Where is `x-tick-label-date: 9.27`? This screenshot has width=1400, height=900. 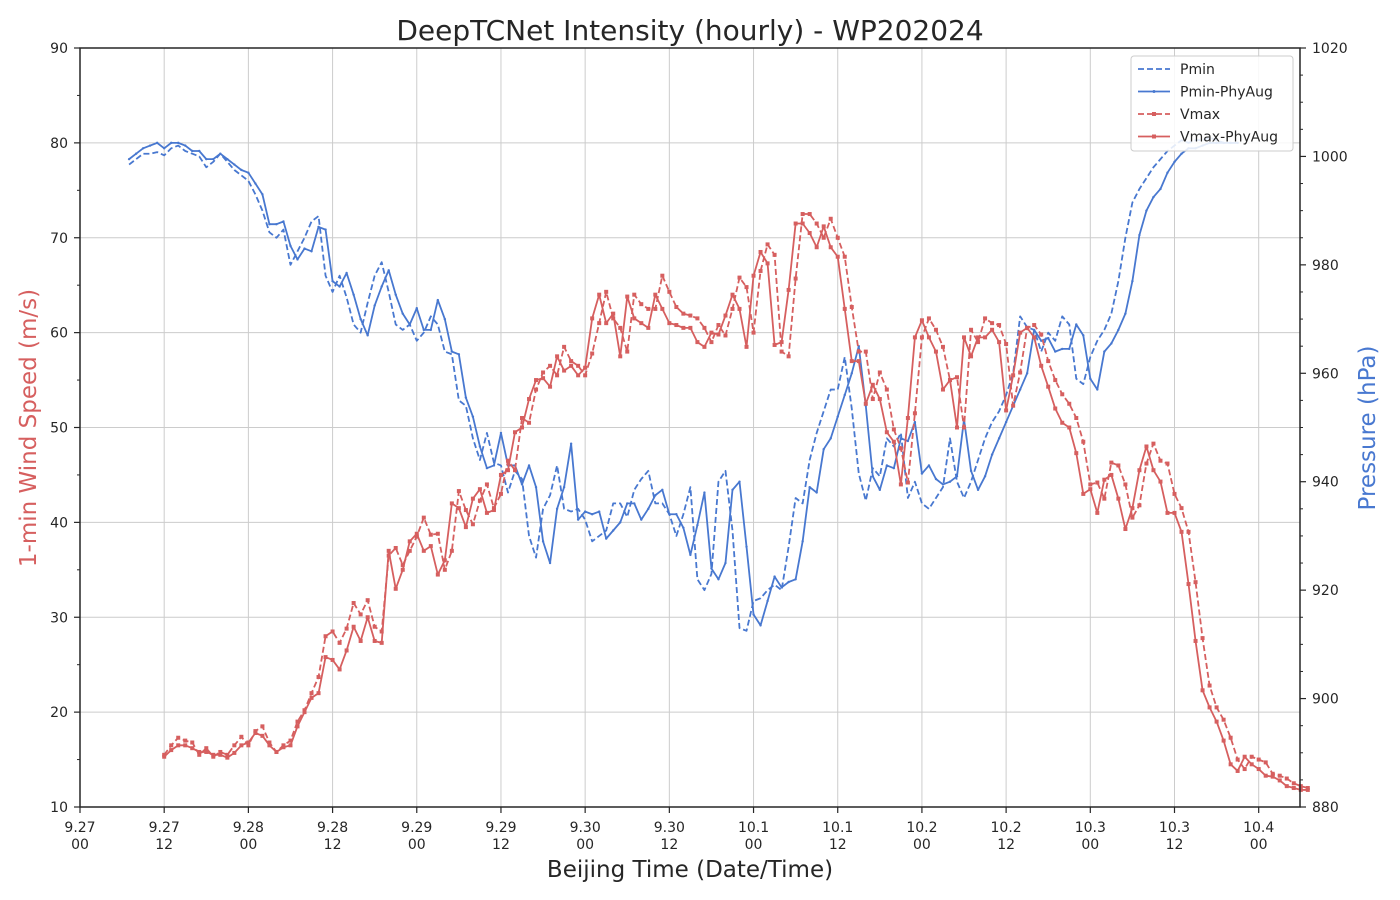 x-tick-label-date: 9.27 is located at coordinates (79, 828).